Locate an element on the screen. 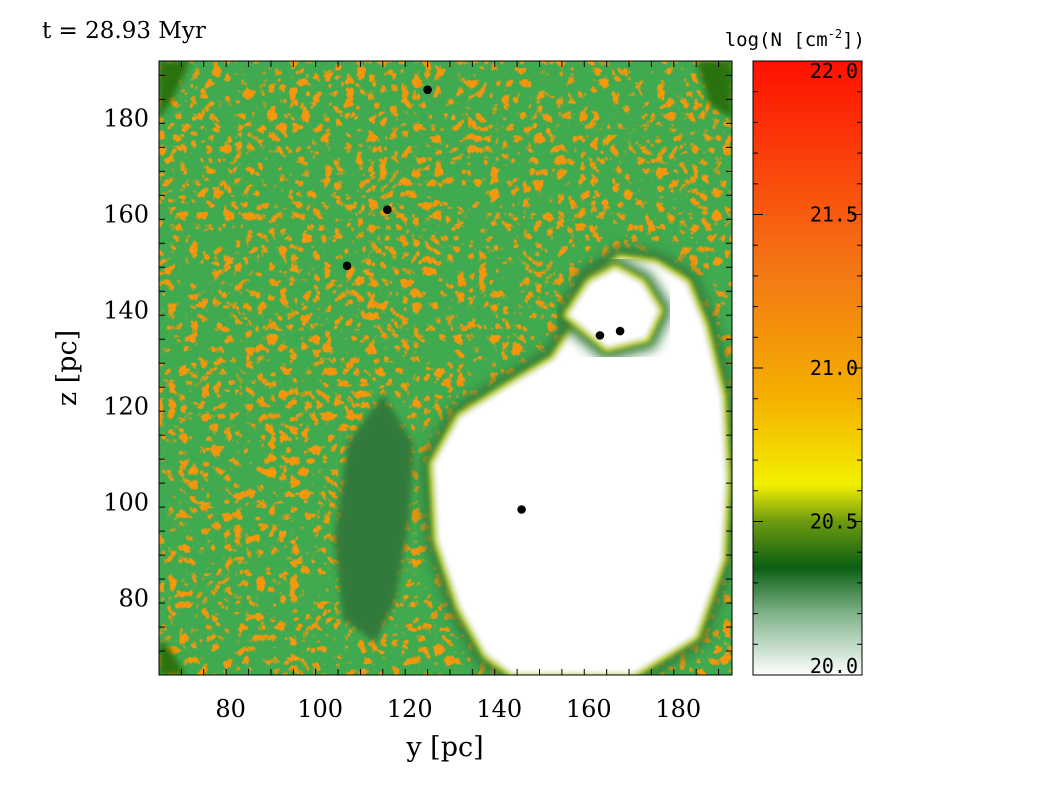 The image size is (1063, 786). y-tick-label: 100 is located at coordinates (126, 502).